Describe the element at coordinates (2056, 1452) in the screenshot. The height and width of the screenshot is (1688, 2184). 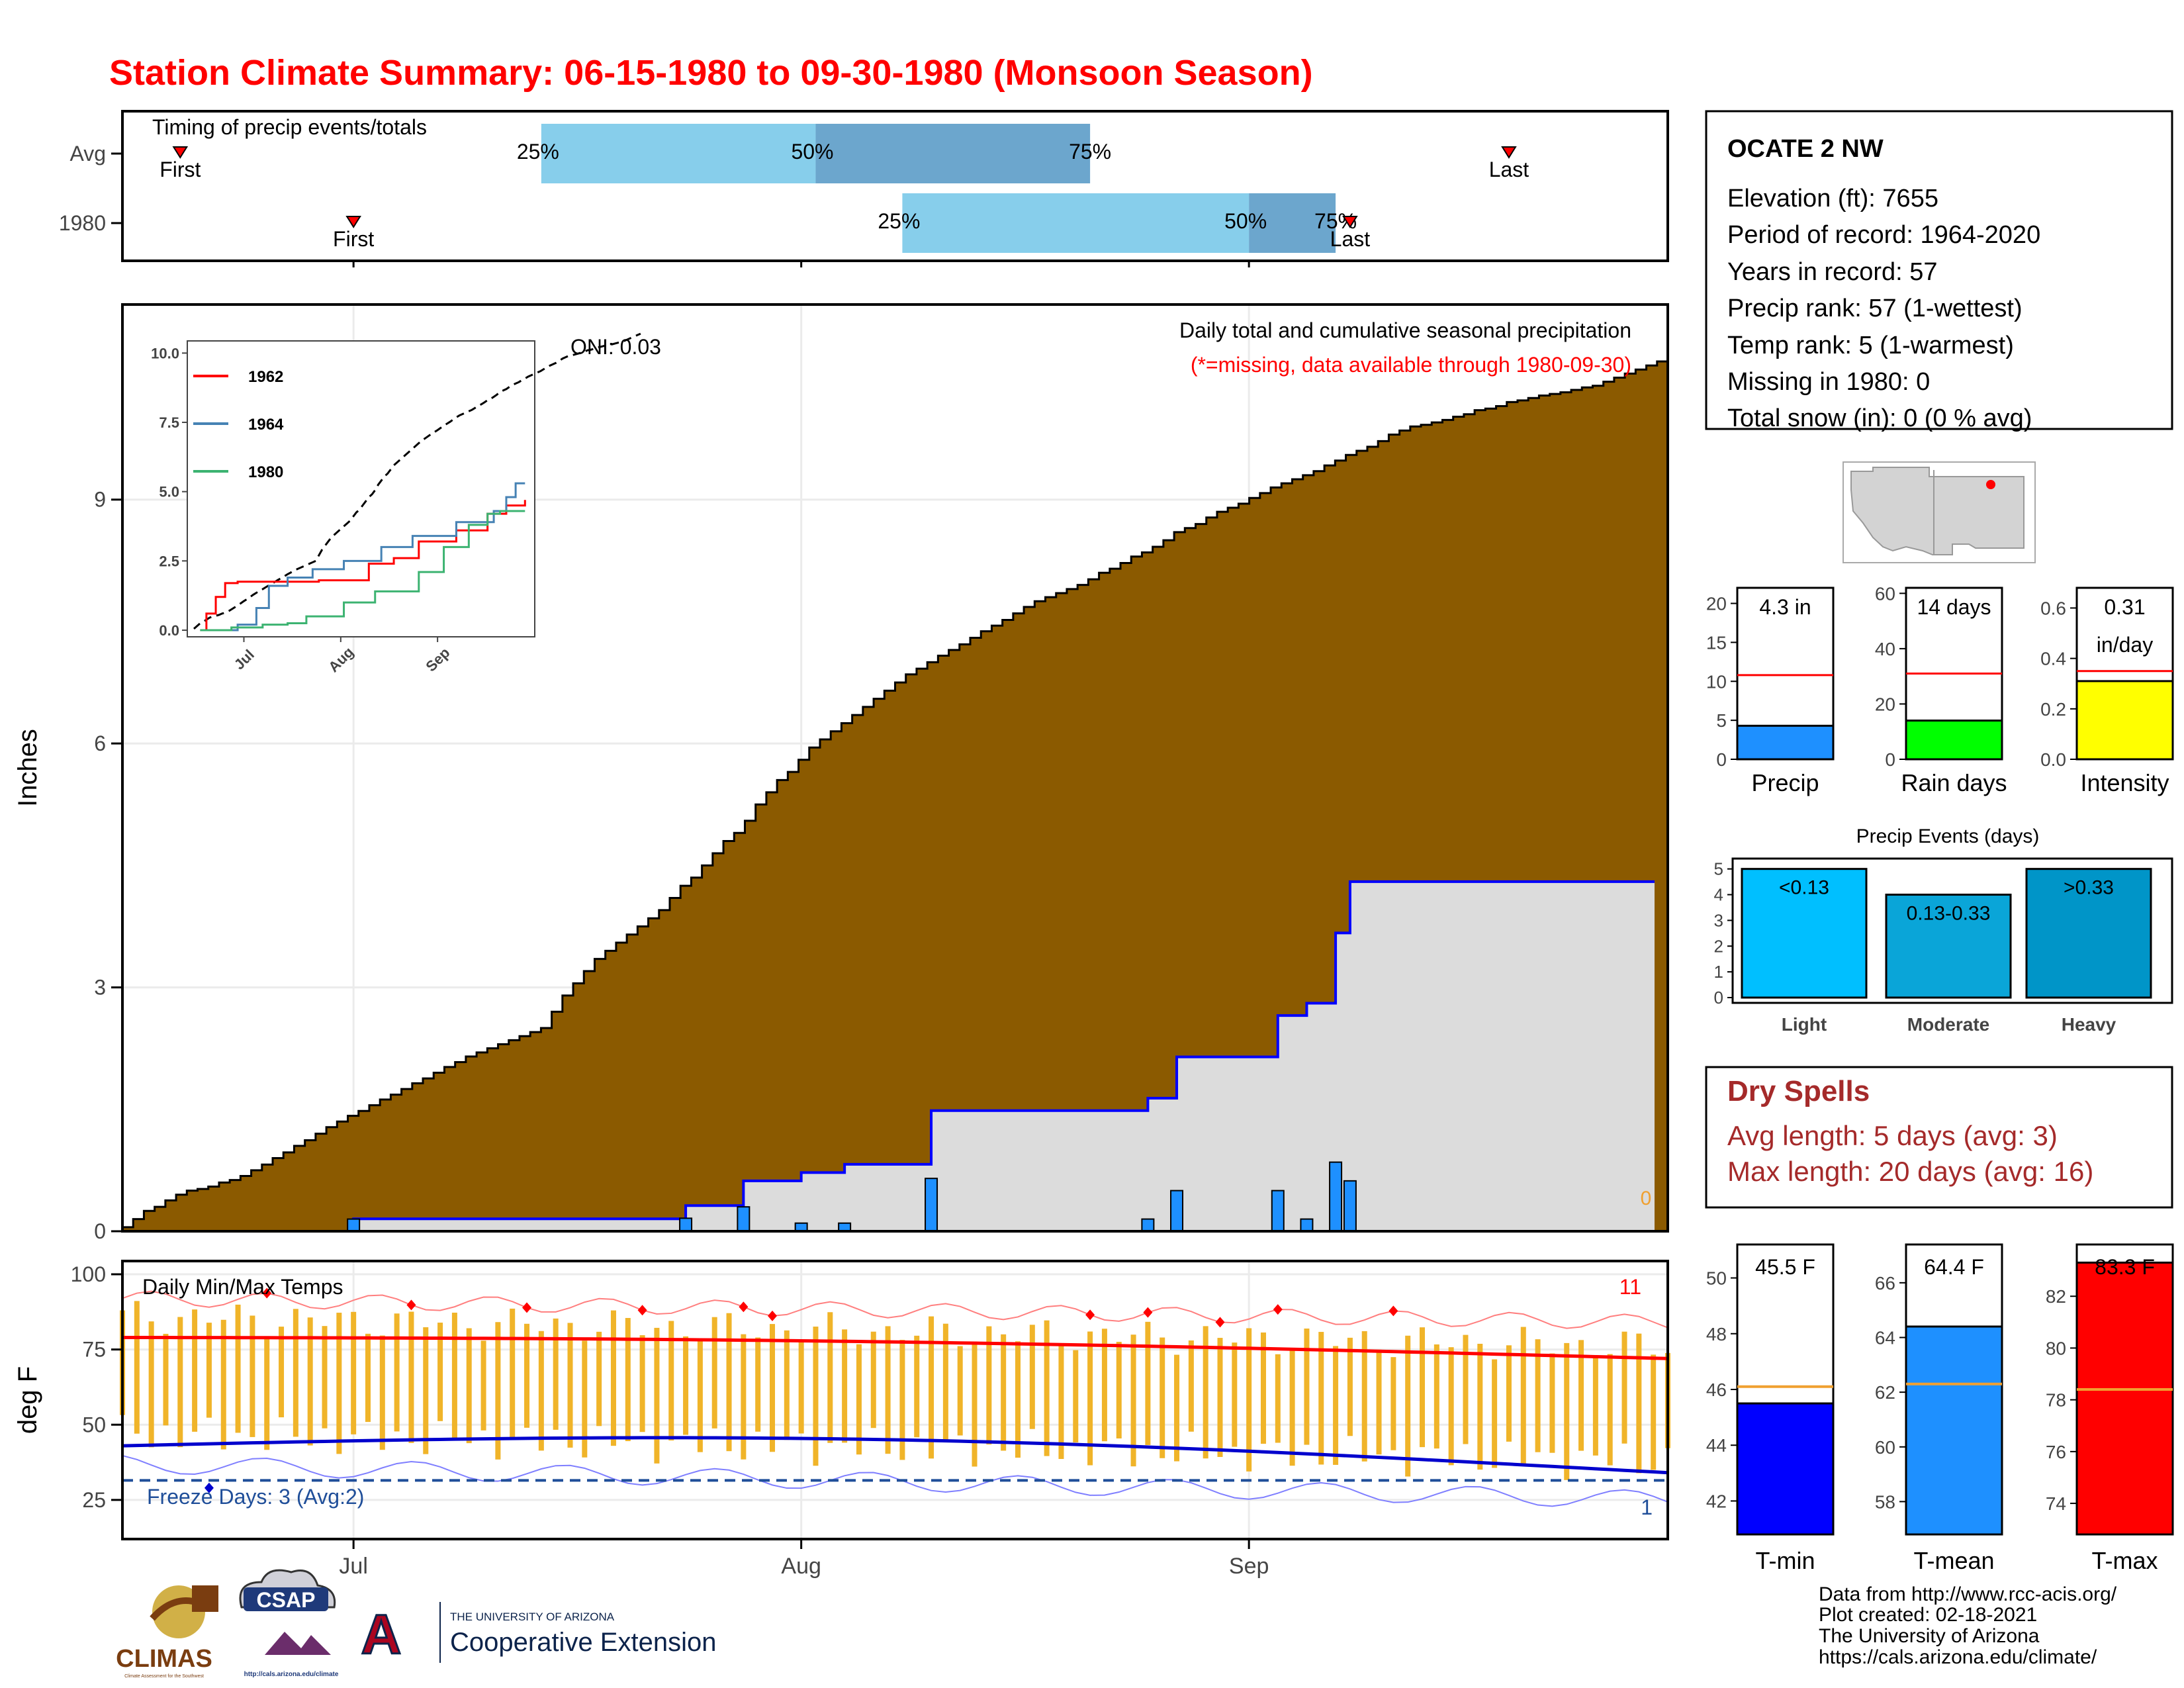
I see `temp-bar-tick-label: 76` at that location.